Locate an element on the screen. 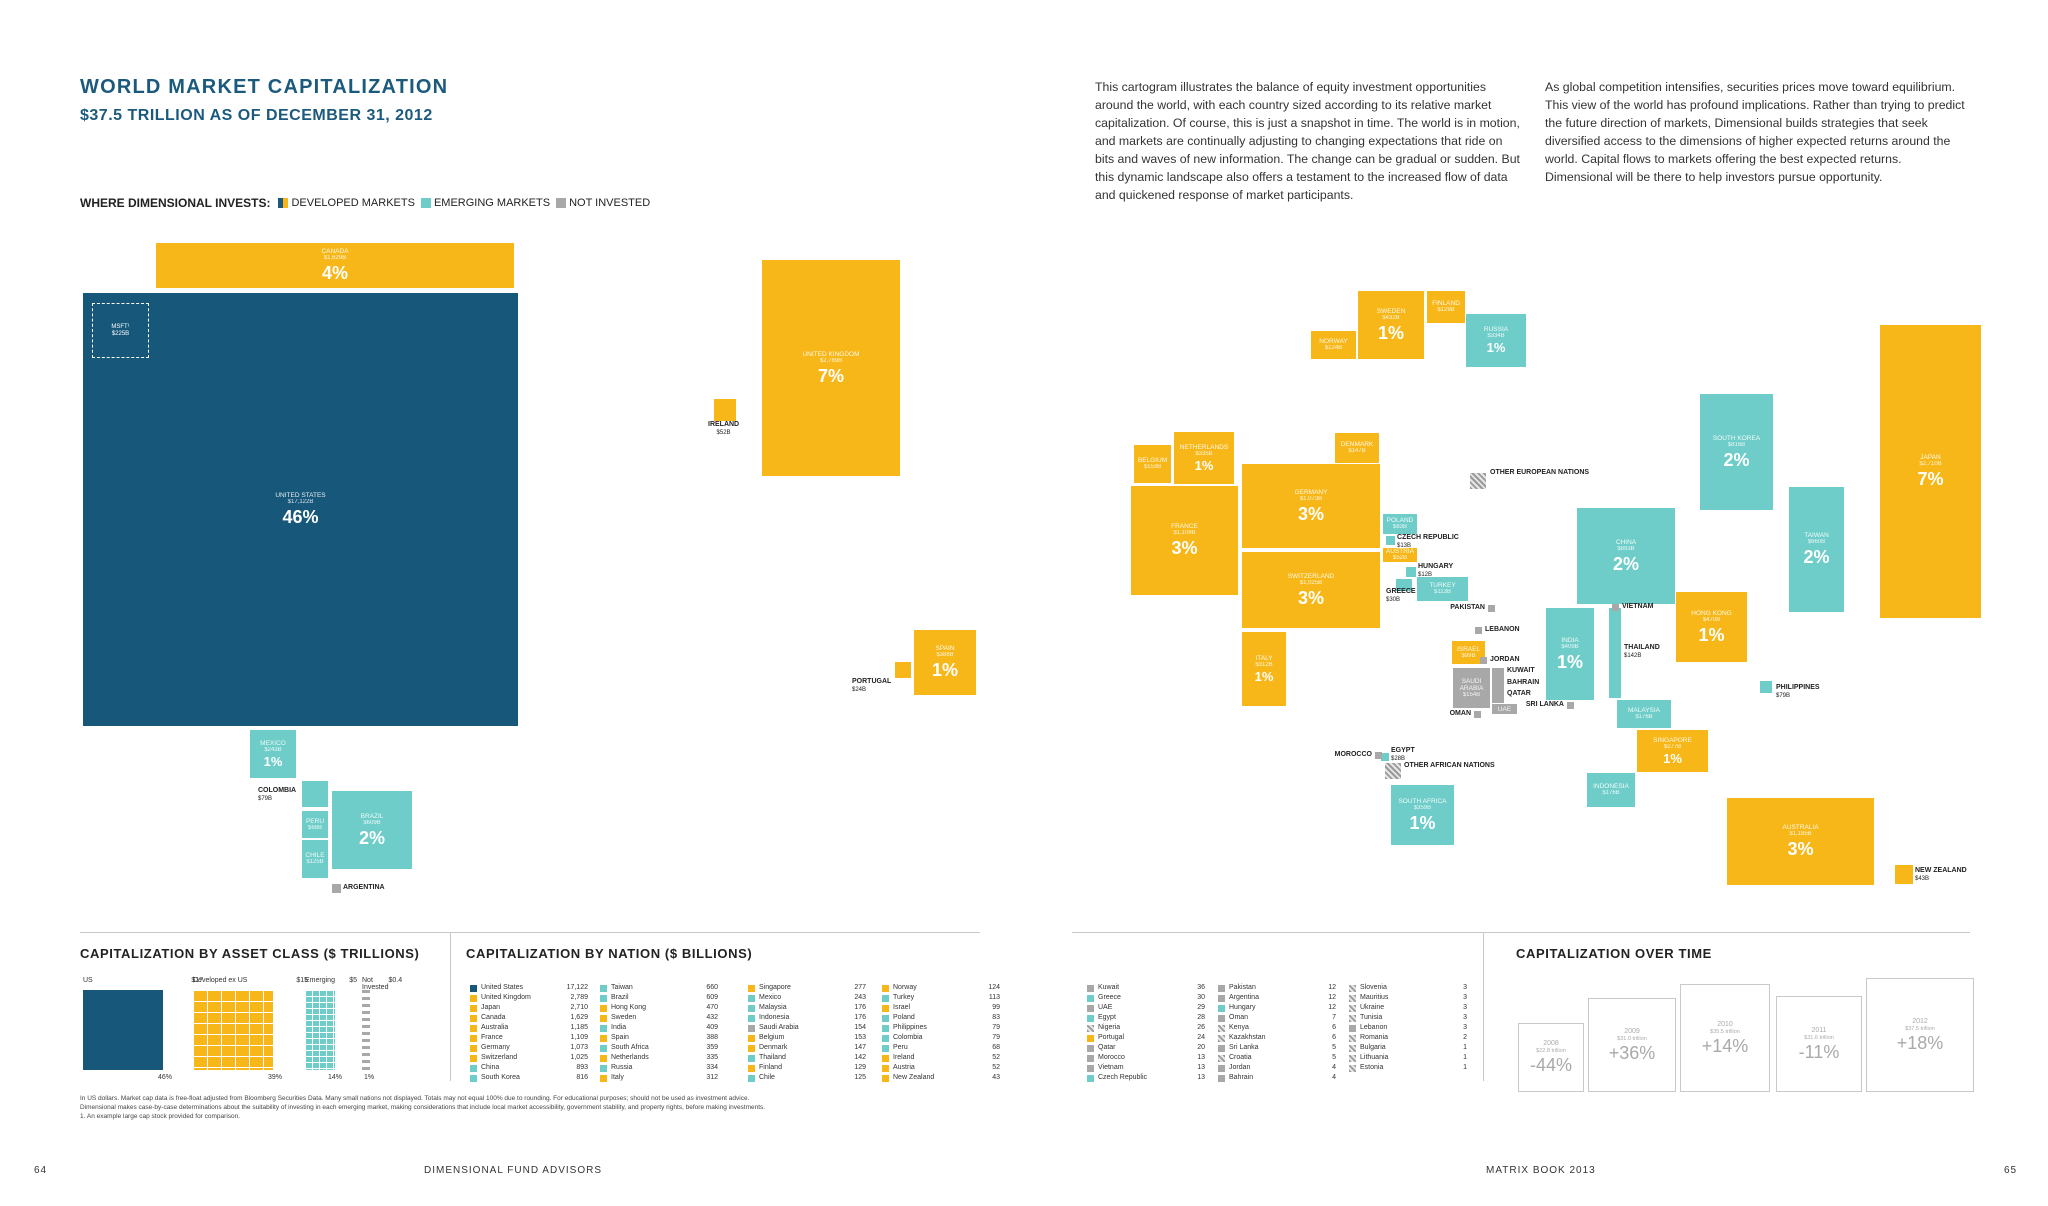 Image resolution: width=2048 pixels, height=1206 pixels. nation-value: 2,789 is located at coordinates (579, 997).